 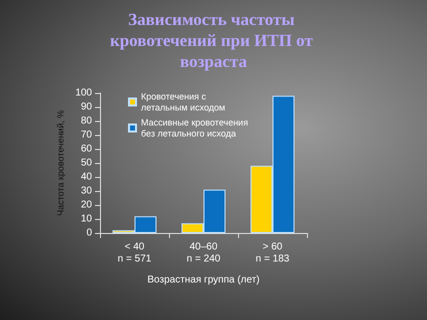 I want to click on legend-label: Массивные кровотечения без летального исхода, so click(x=194, y=128).